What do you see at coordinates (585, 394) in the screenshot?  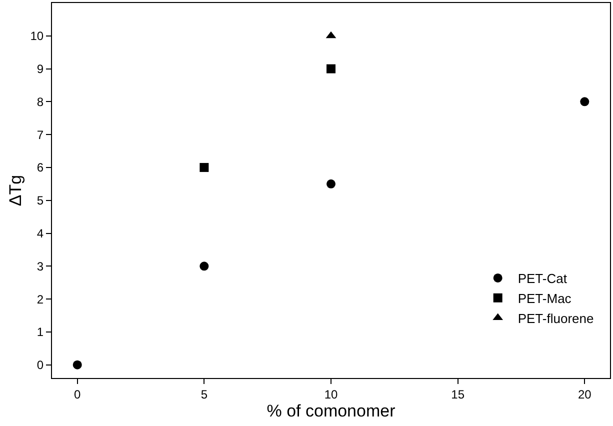 I see `x-tick-label: 20` at bounding box center [585, 394].